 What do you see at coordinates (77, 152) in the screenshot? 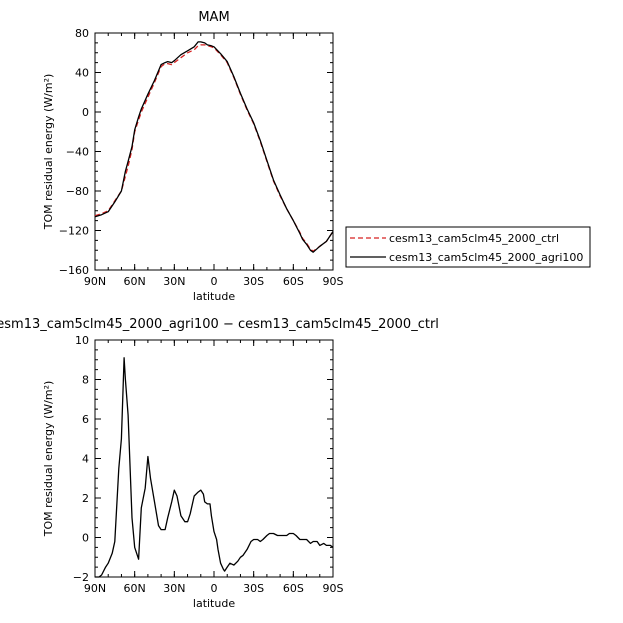
I see `y-tick-label: −40` at bounding box center [77, 152].